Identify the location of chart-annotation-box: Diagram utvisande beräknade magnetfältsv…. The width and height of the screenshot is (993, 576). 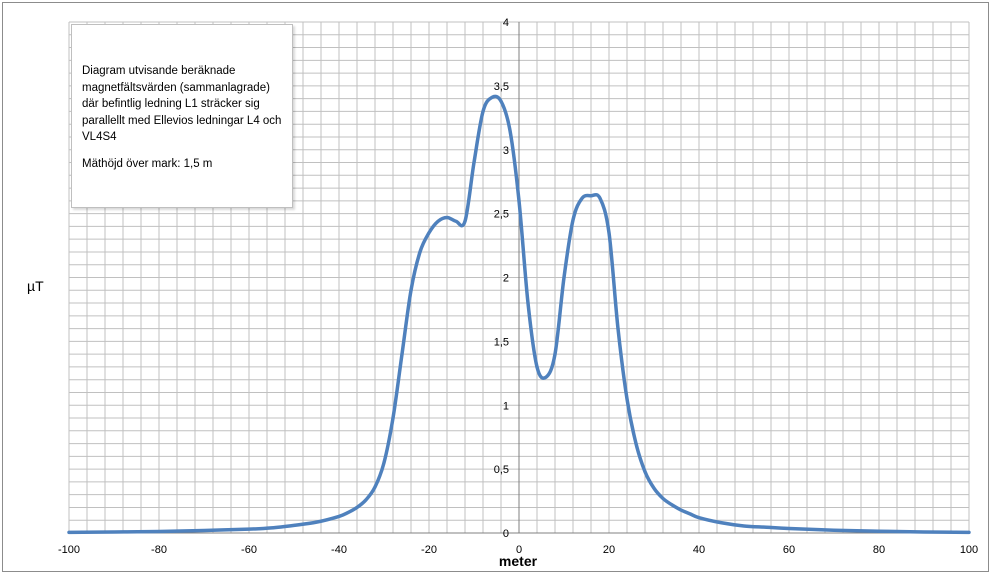
(182, 116).